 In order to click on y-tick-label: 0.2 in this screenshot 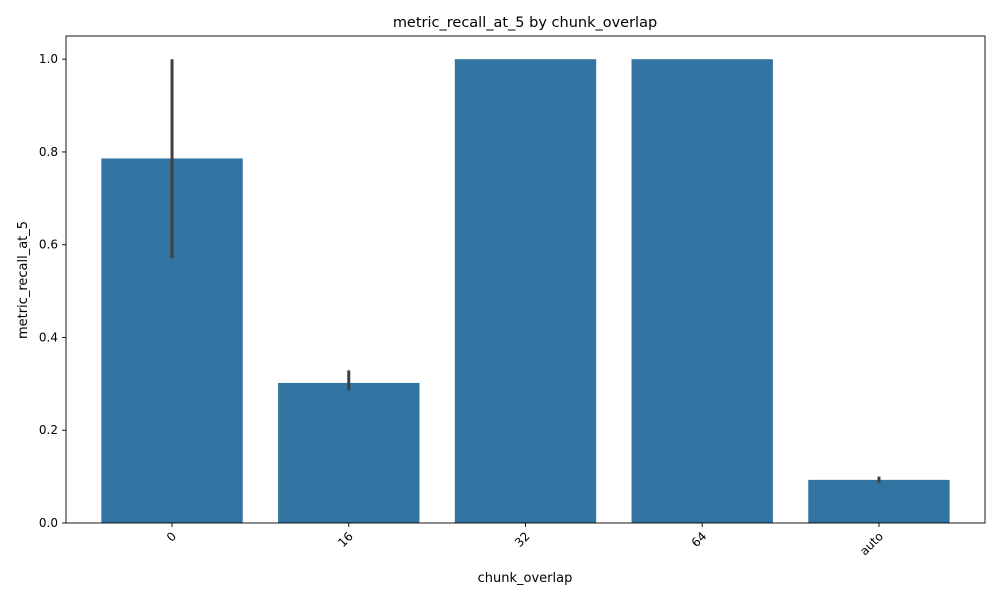, I will do `click(48, 430)`.